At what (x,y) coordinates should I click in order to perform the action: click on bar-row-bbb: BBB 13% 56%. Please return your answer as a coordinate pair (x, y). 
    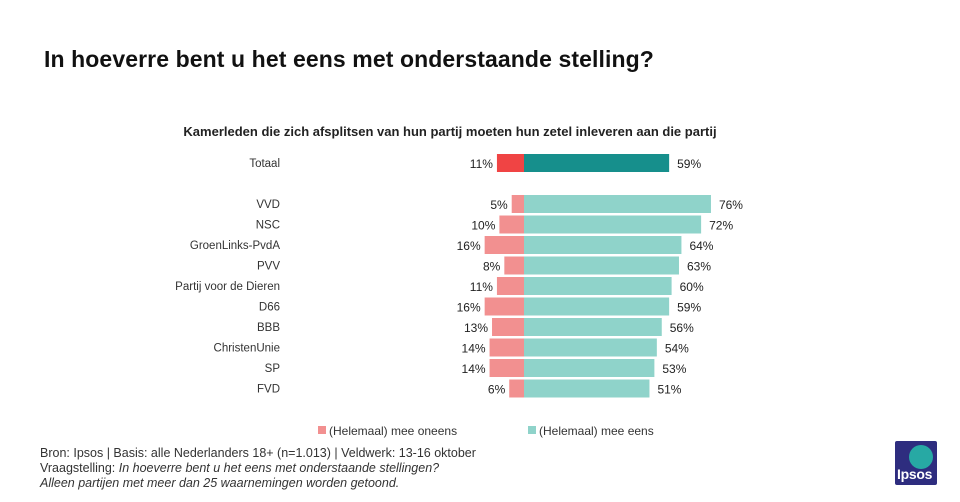
    Looking at the image, I should click on (475, 327).